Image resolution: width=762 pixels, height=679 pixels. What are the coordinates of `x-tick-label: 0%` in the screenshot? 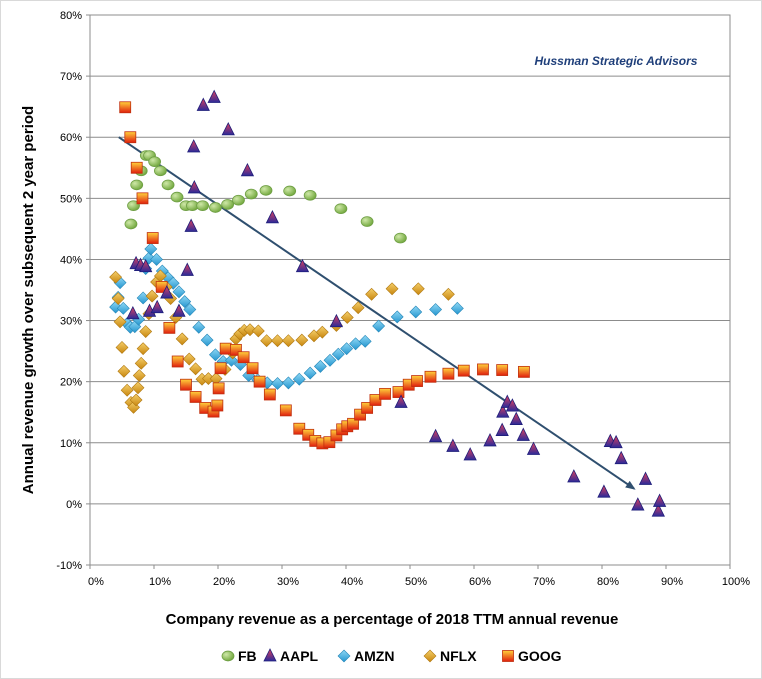 It's located at (96, 582).